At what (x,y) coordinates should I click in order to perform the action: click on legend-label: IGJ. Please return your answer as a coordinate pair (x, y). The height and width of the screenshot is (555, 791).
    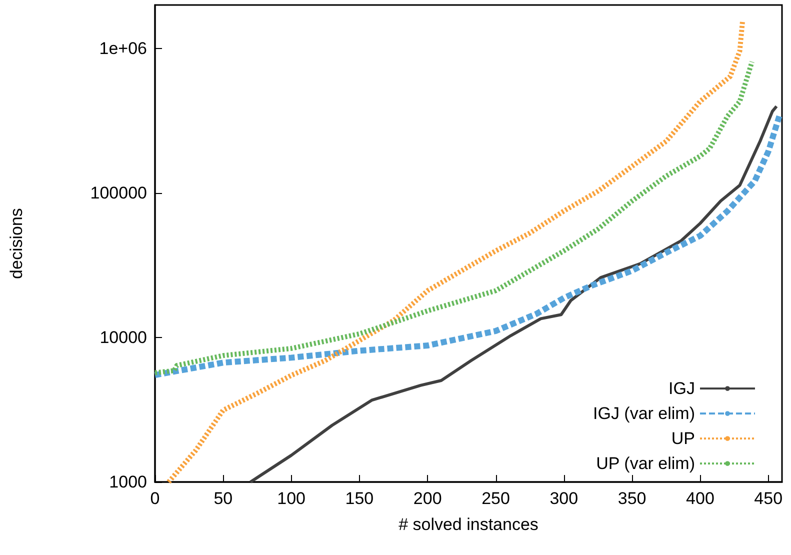
    Looking at the image, I should click on (681, 388).